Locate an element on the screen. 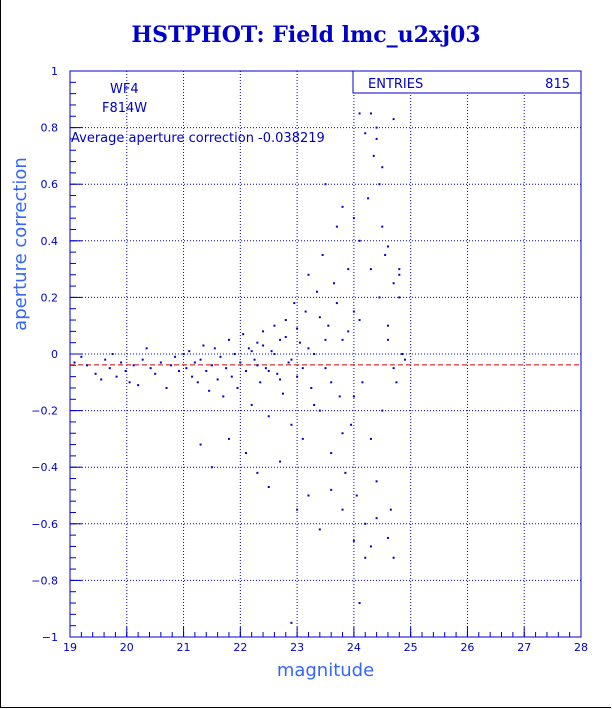 This screenshot has width=612, height=709. y-tick-label: 0.2 is located at coordinates (50, 297).